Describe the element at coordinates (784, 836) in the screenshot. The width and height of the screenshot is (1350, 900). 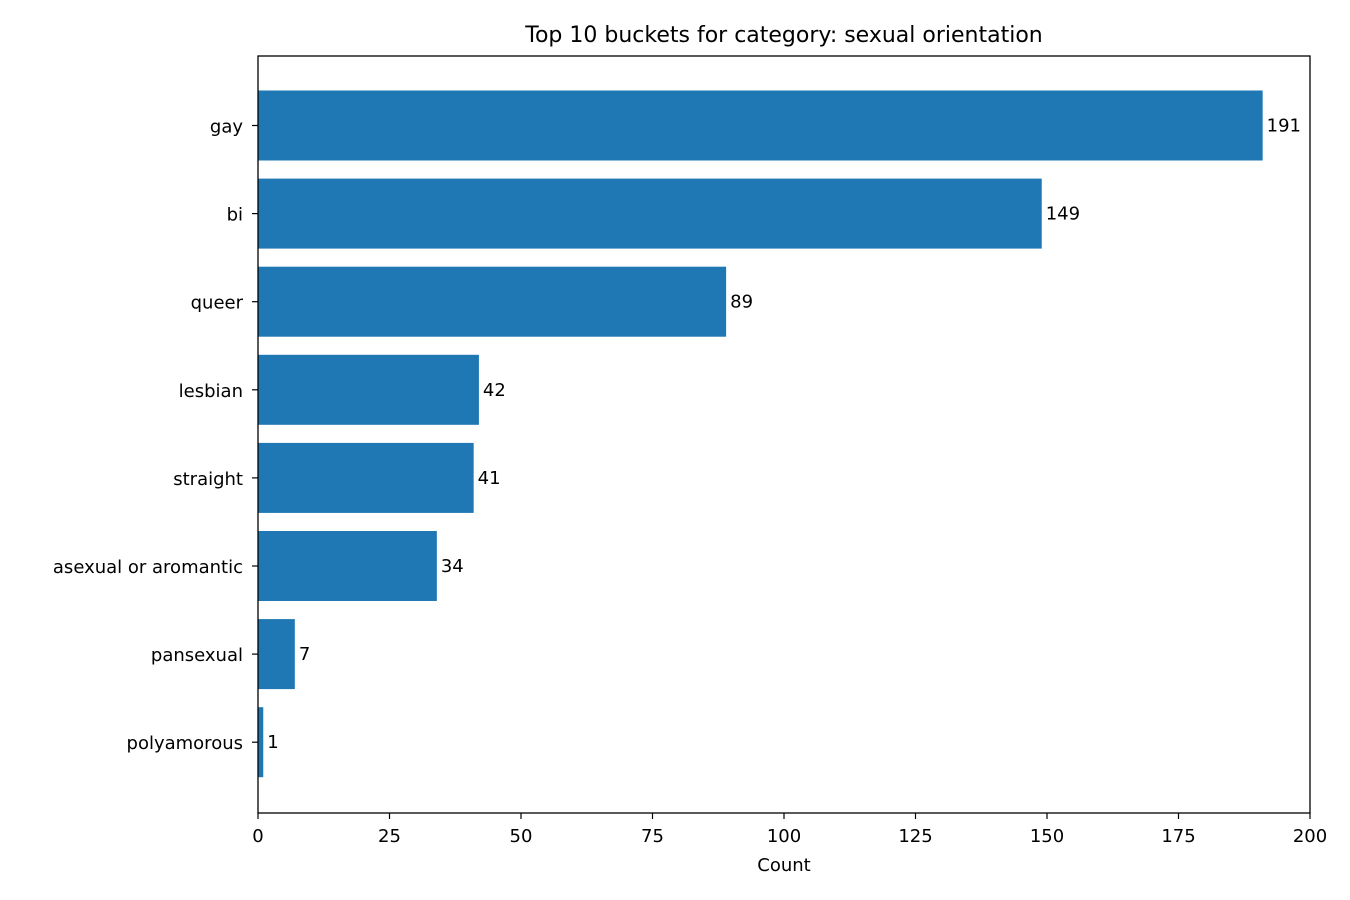
I see `x-tick-label: 100` at that location.